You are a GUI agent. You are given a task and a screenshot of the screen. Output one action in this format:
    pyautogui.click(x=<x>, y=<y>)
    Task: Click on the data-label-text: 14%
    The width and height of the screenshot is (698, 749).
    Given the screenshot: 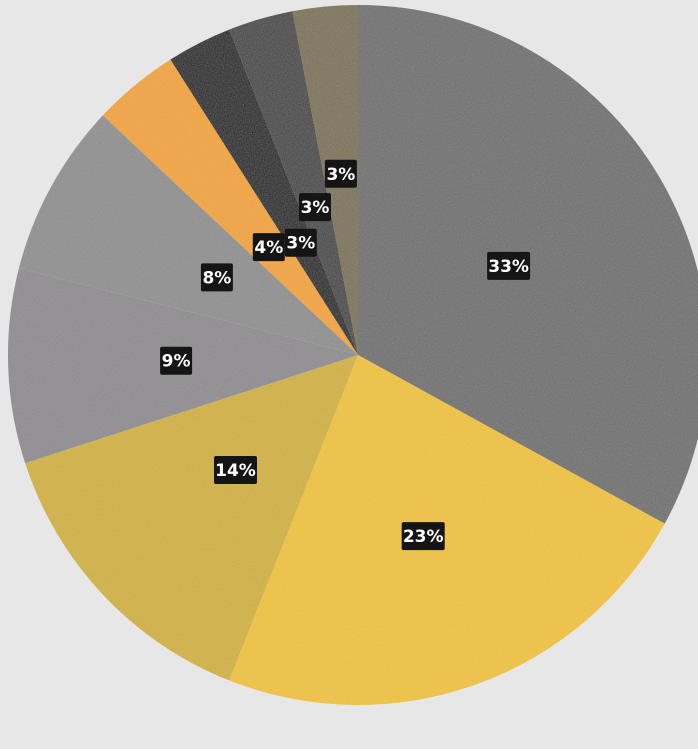 What is the action you would take?
    pyautogui.click(x=235, y=471)
    